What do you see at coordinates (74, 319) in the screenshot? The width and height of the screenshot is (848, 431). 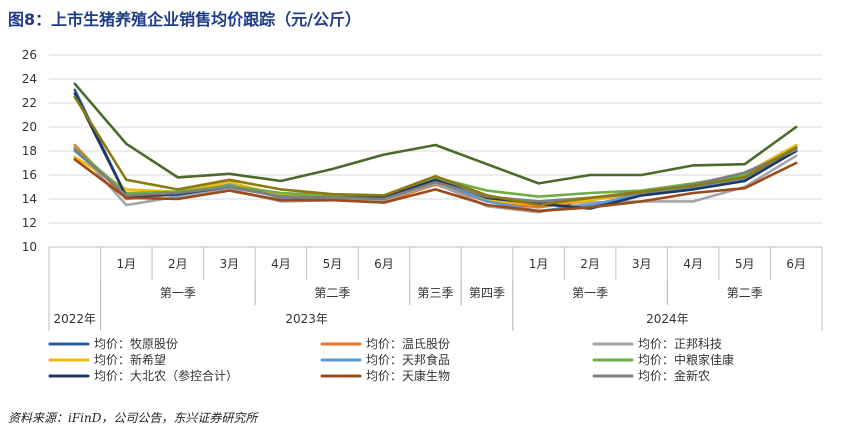 I see `year-label: 2022年` at bounding box center [74, 319].